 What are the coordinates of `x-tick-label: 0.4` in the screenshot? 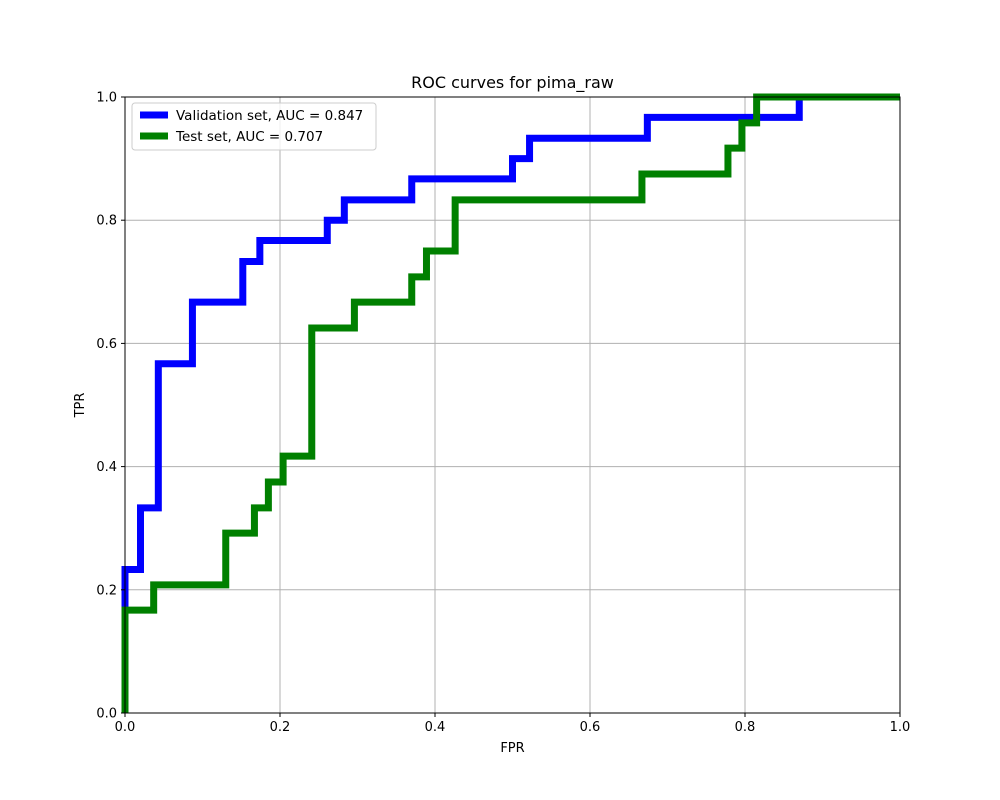 It's located at (435, 727).